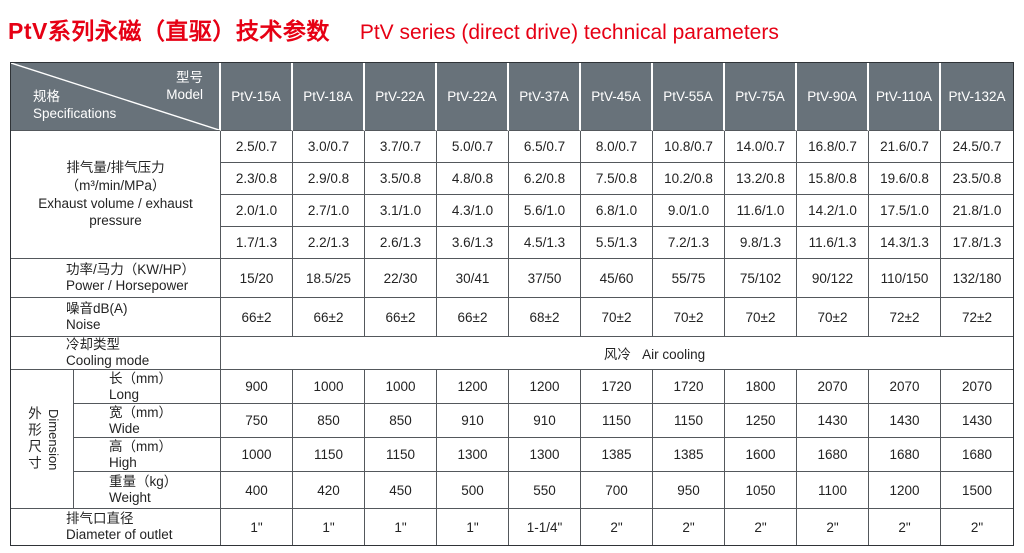  What do you see at coordinates (257, 179) in the screenshot?
I see `value-cell: 2.3/0.8` at bounding box center [257, 179].